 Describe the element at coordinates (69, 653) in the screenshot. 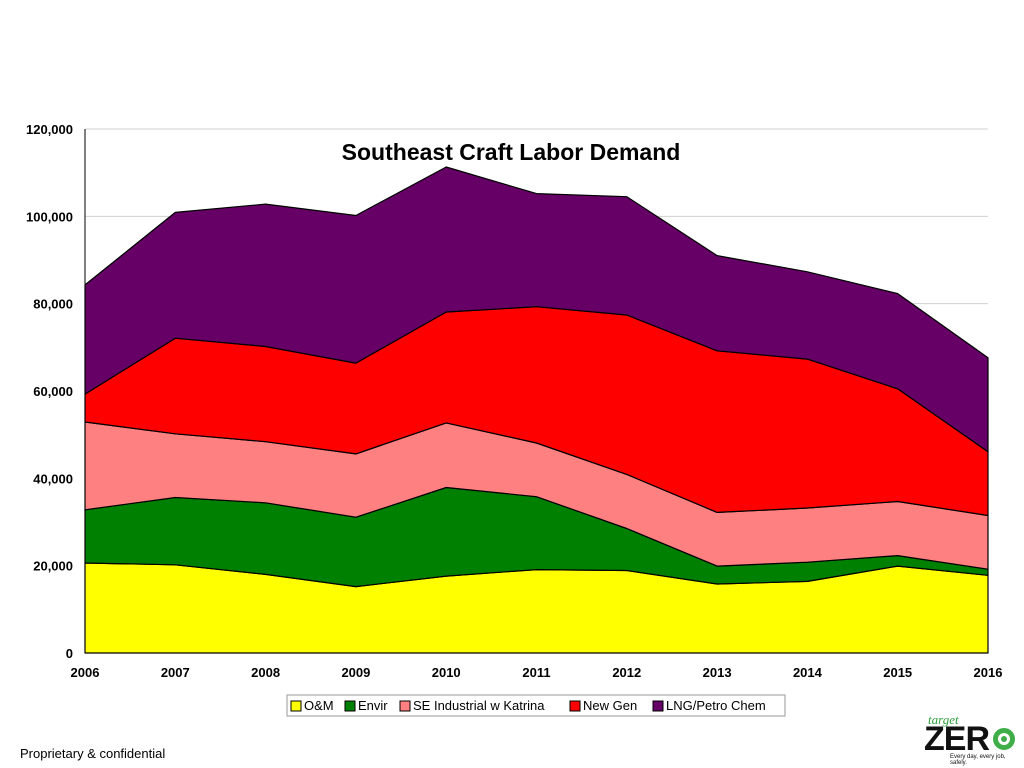

I see `y-tick-label: 0` at that location.